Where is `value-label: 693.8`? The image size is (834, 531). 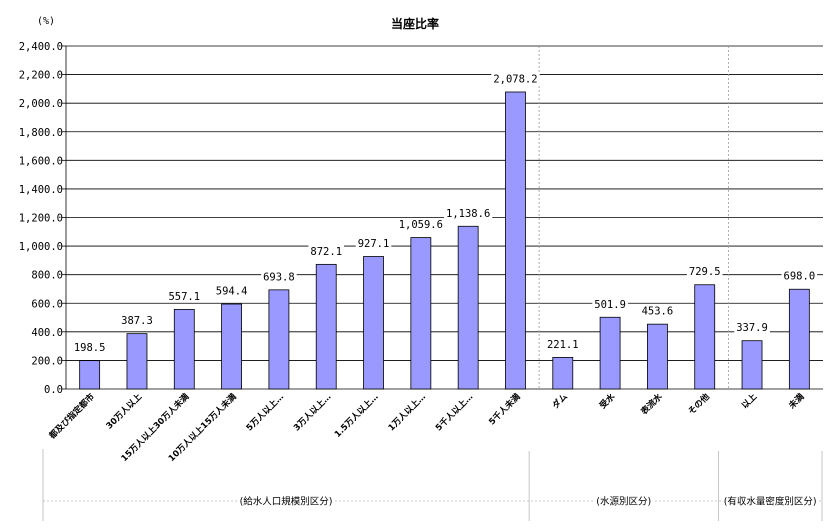
value-label: 693.8 is located at coordinates (279, 277).